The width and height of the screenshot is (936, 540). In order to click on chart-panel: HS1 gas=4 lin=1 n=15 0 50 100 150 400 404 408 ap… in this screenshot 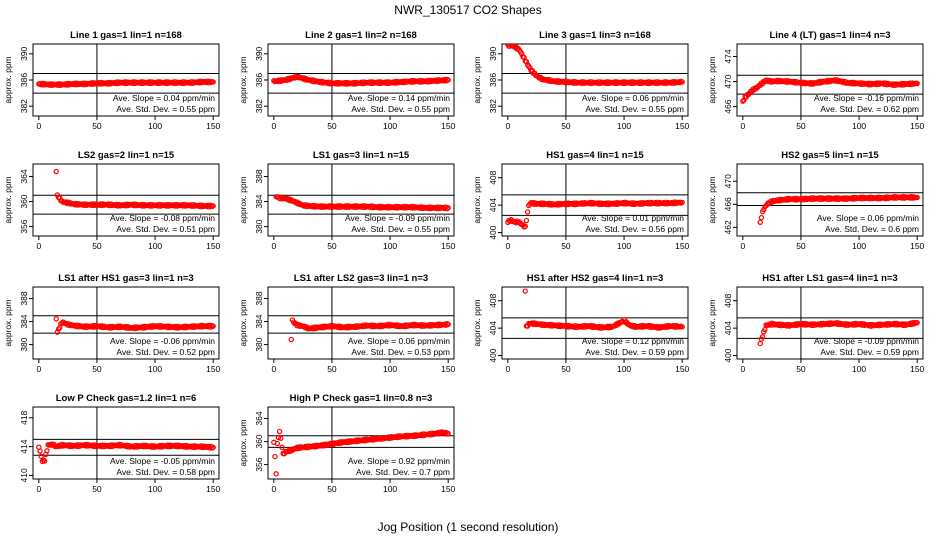, I will do `click(581, 200)`.